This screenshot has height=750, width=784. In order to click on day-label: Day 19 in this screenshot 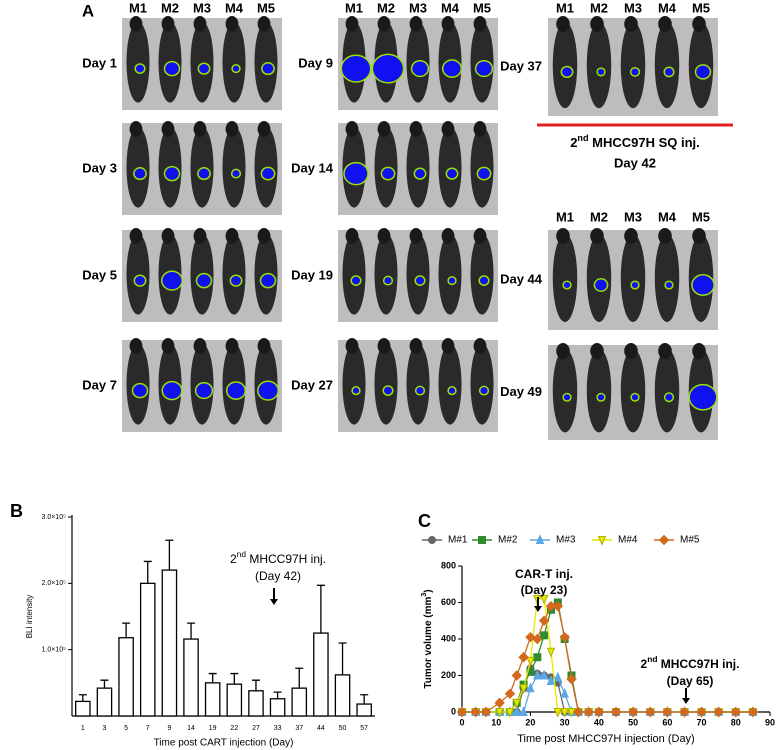, I will do `click(312, 274)`.